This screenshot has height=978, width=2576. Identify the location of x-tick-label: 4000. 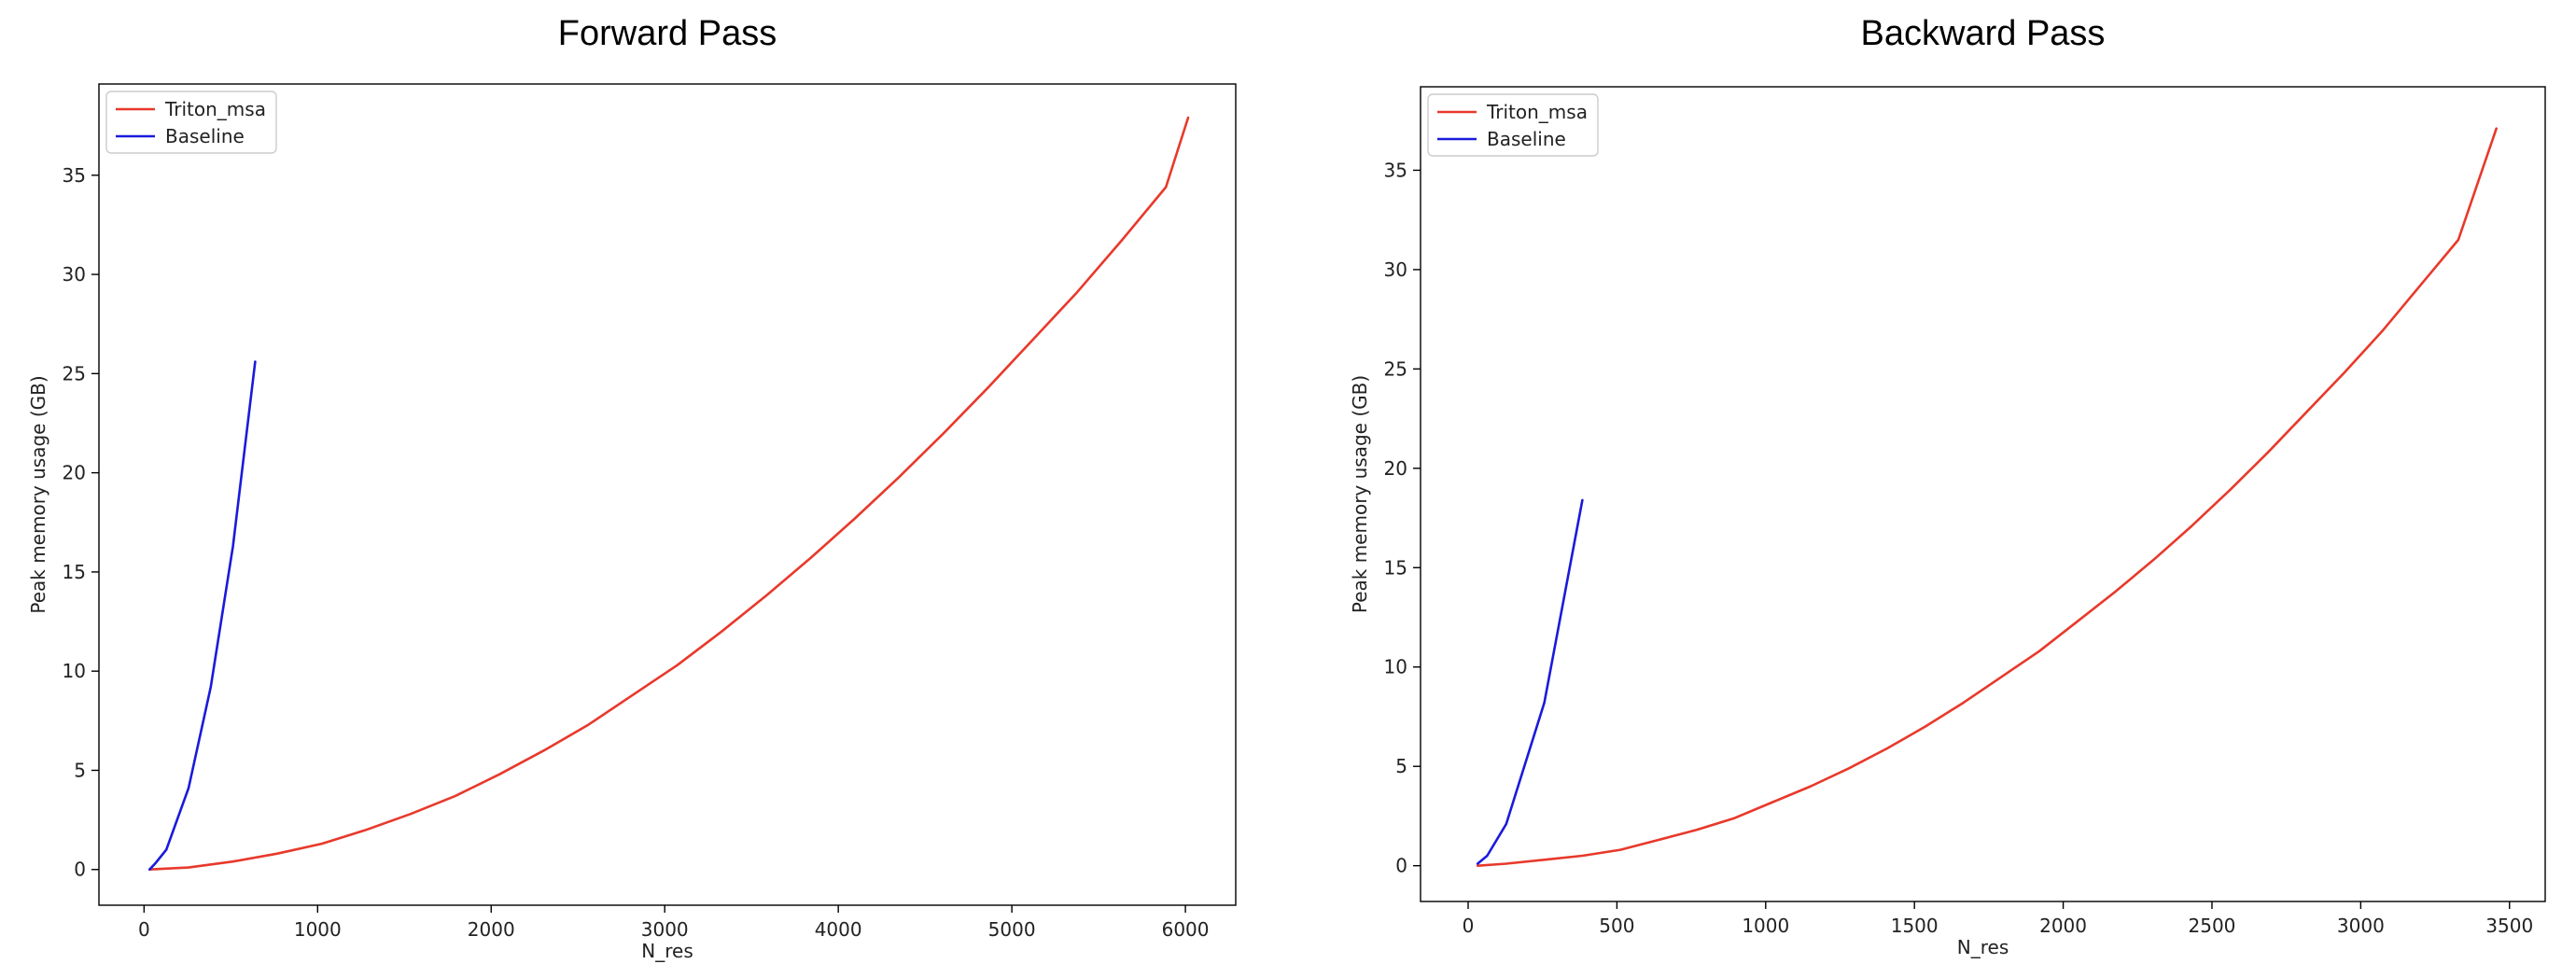
(838, 929).